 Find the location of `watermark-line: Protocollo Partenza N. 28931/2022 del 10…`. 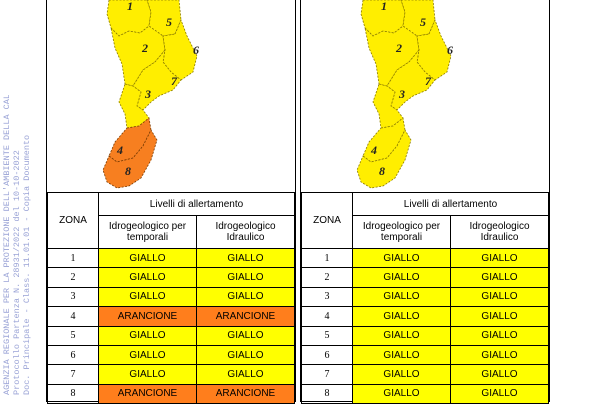

watermark-line: Protocollo Partenza N. 28931/2022 del 10… is located at coordinates (17, 272).